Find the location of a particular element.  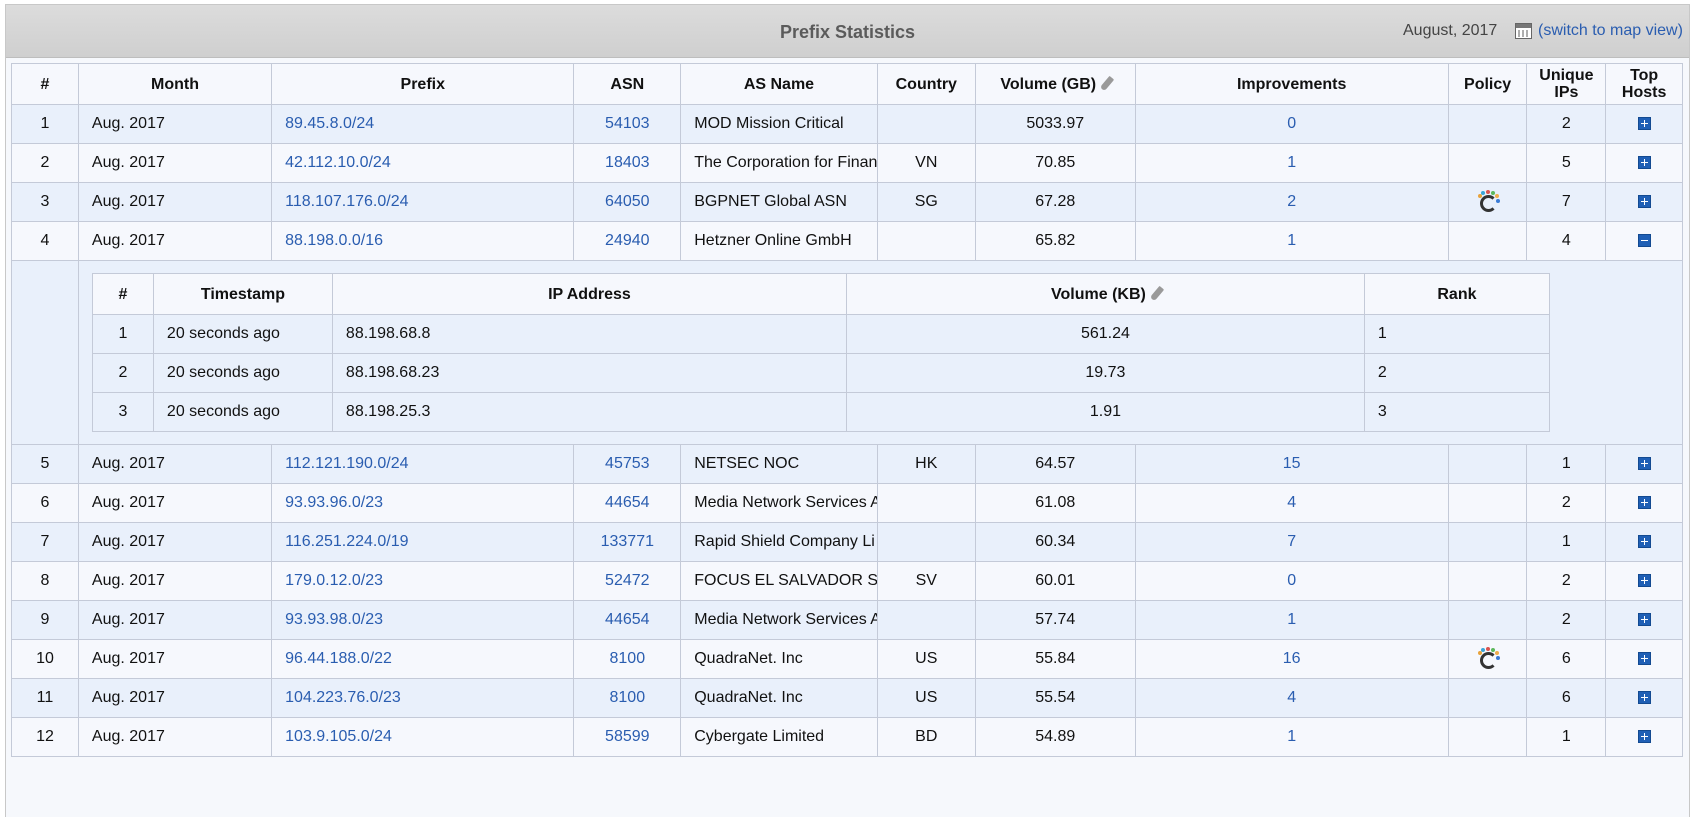

prefix-link: 118.107.176.0/24 is located at coordinates (347, 201).